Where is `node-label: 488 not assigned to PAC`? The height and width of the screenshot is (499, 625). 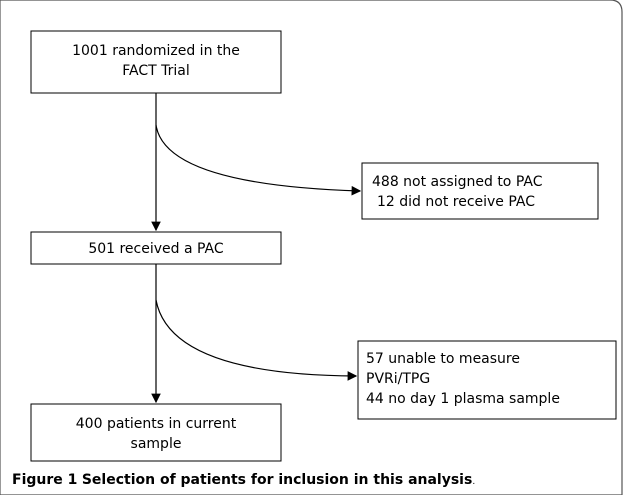
node-label: 488 not assigned to PAC is located at coordinates (457, 182).